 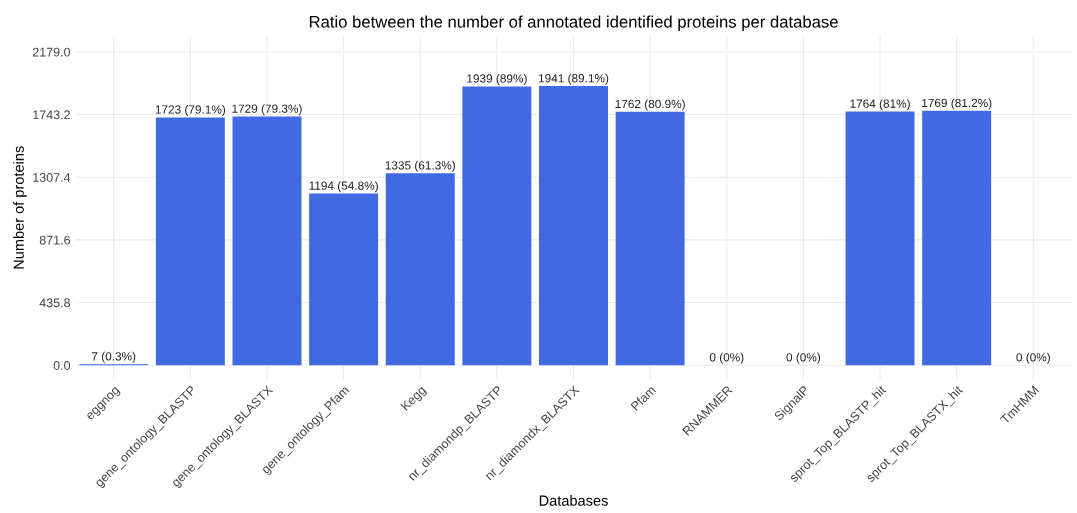 I want to click on y-tick-label: 2179.0, so click(x=51, y=52).